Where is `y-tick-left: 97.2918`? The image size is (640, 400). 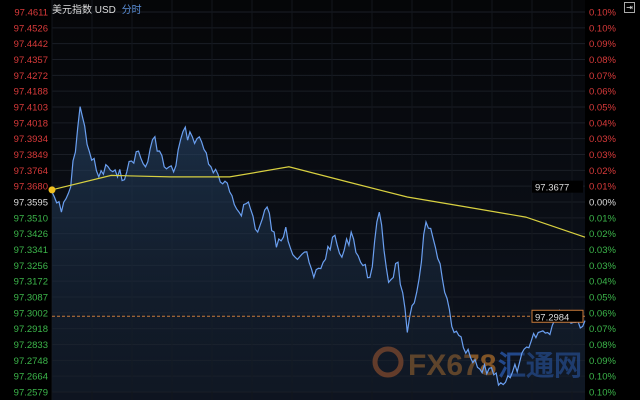 y-tick-left: 97.2918 is located at coordinates (31, 329).